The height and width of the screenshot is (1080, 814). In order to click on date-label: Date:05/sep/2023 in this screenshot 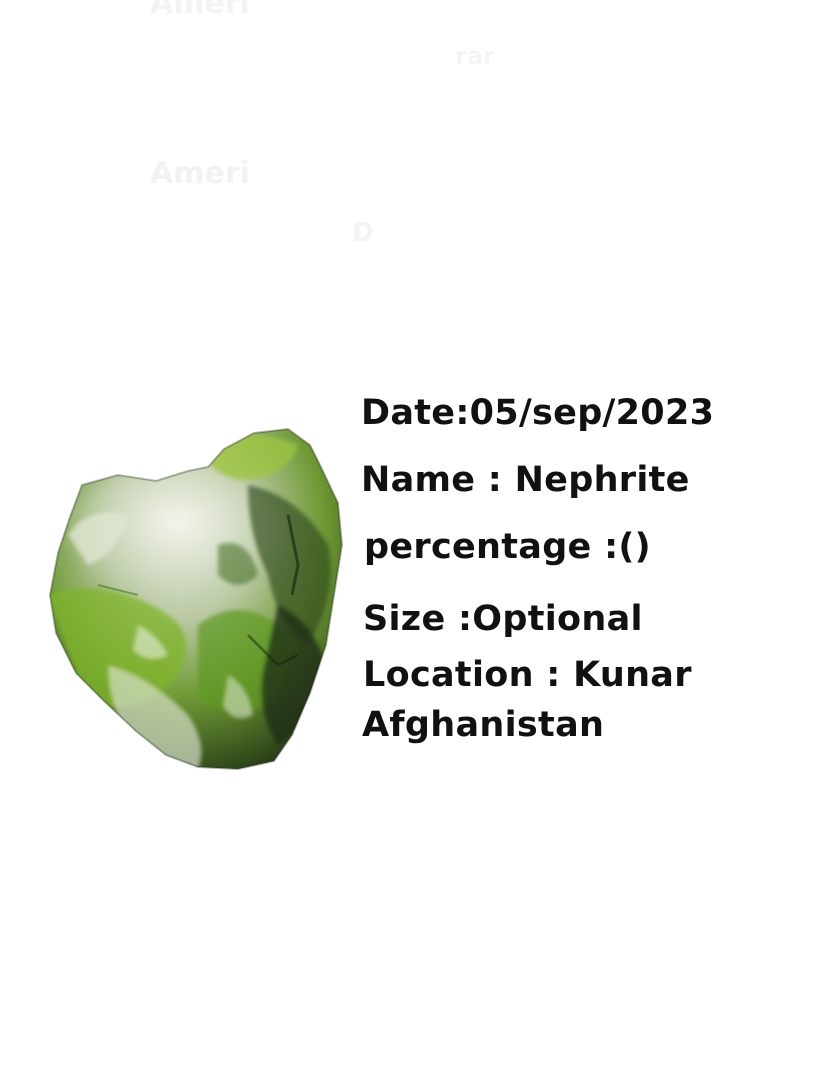, I will do `click(538, 413)`.